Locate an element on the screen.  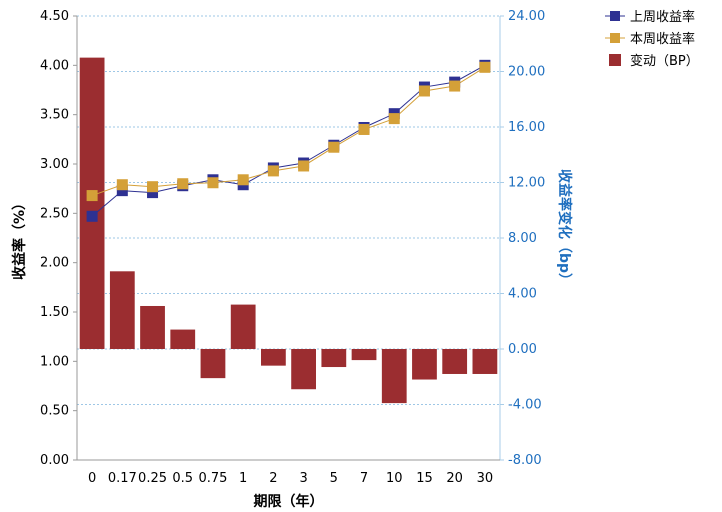
right-tick-label: 16.00 is located at coordinates (526, 127).